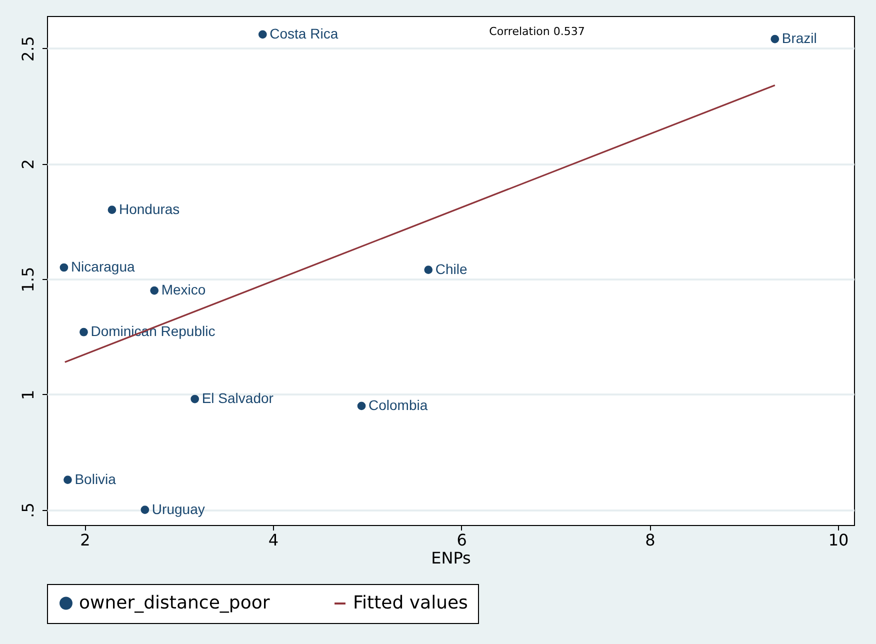 The width and height of the screenshot is (876, 644). I want to click on data-label: Uruguay, so click(178, 508).